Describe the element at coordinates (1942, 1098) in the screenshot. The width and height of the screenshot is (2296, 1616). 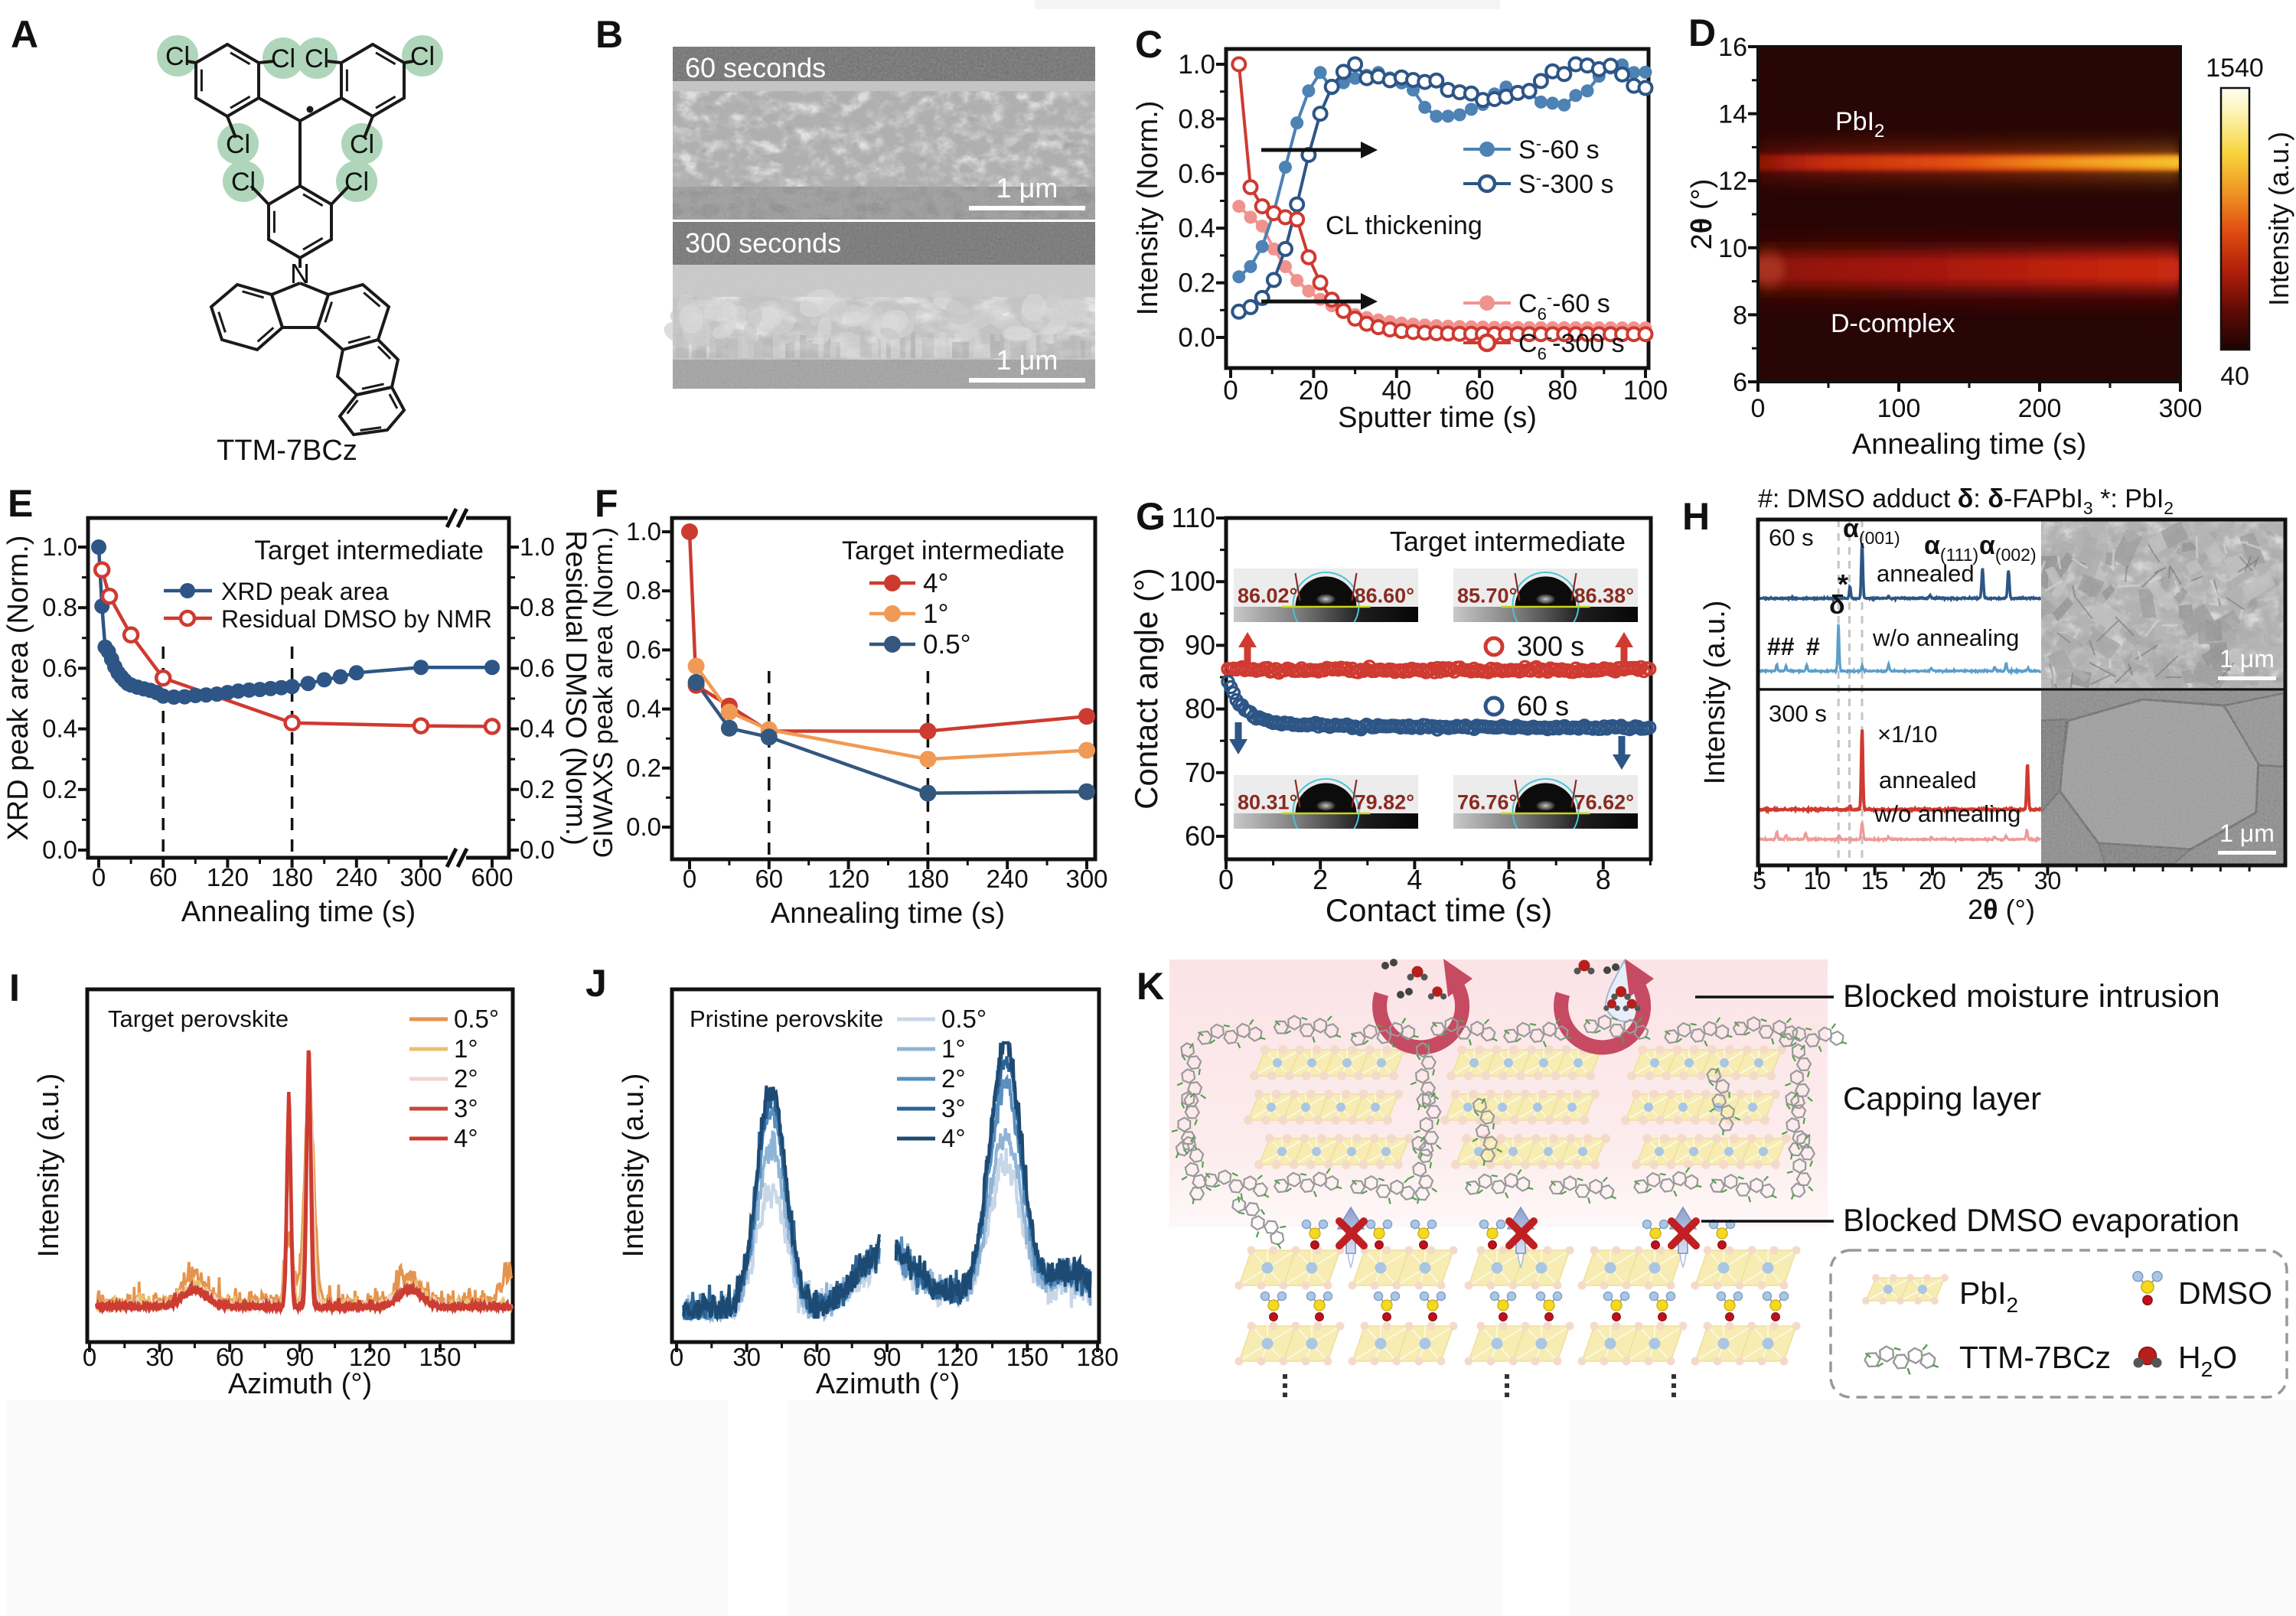
I see `svg-text: Capping layer` at that location.